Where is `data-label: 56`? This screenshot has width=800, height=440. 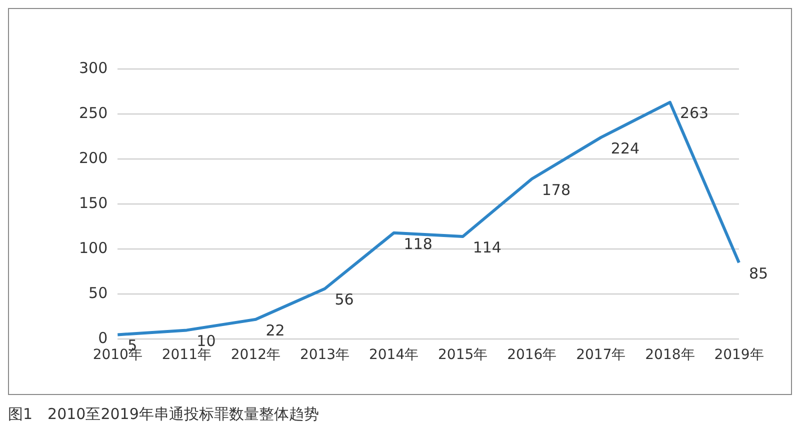
data-label: 56 is located at coordinates (344, 299).